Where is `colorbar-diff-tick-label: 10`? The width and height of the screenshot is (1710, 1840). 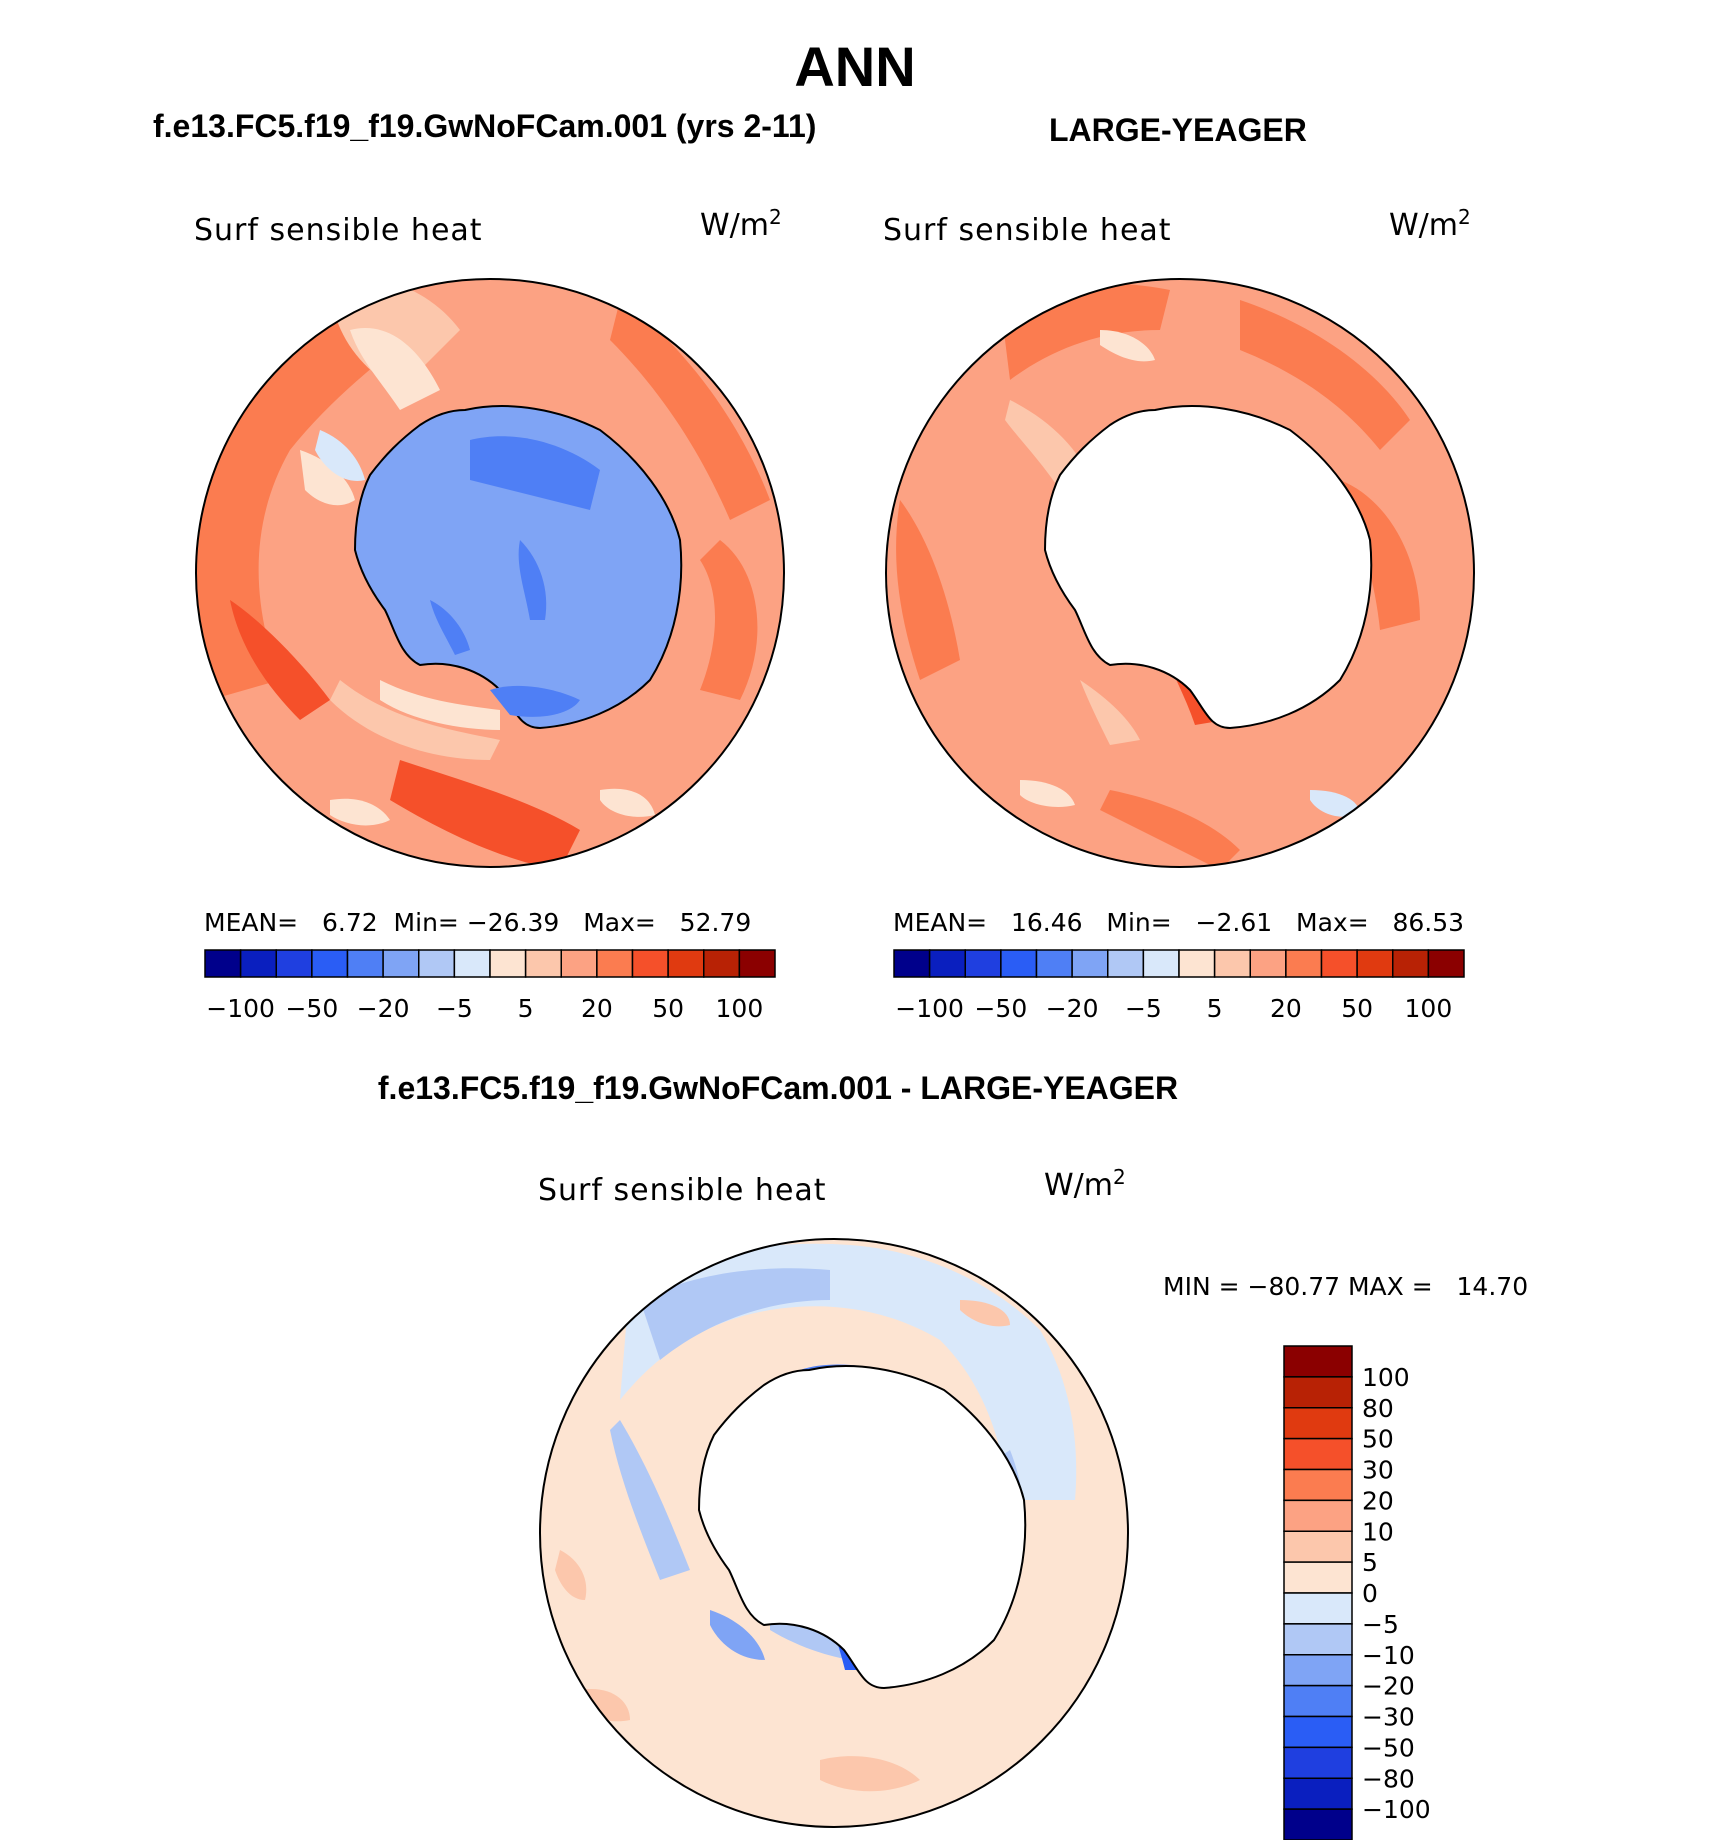
colorbar-diff-tick-label: 10 is located at coordinates (1378, 1531).